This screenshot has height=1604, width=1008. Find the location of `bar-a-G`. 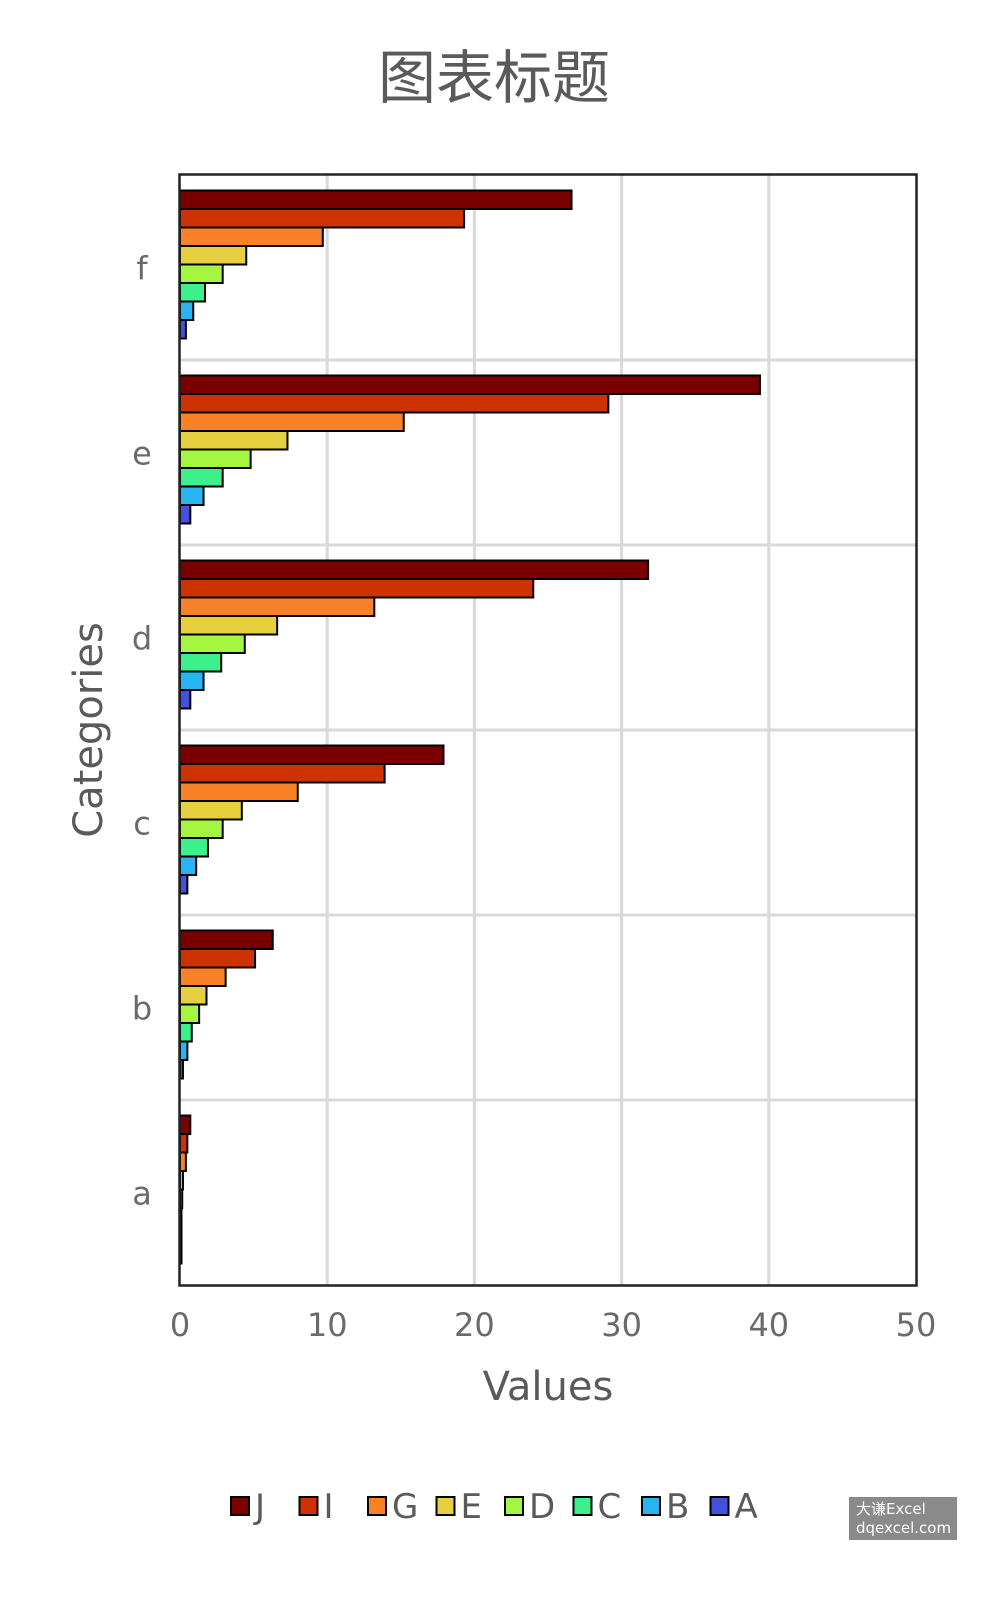

bar-a-G is located at coordinates (183, 1161).